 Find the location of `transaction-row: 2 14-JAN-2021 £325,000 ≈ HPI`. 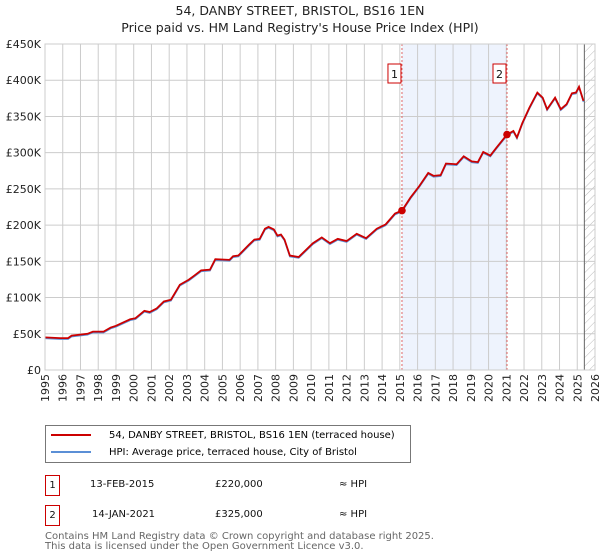

transaction-row: 2 14-JAN-2021 £325,000 ≈ HPI is located at coordinates (255, 516).